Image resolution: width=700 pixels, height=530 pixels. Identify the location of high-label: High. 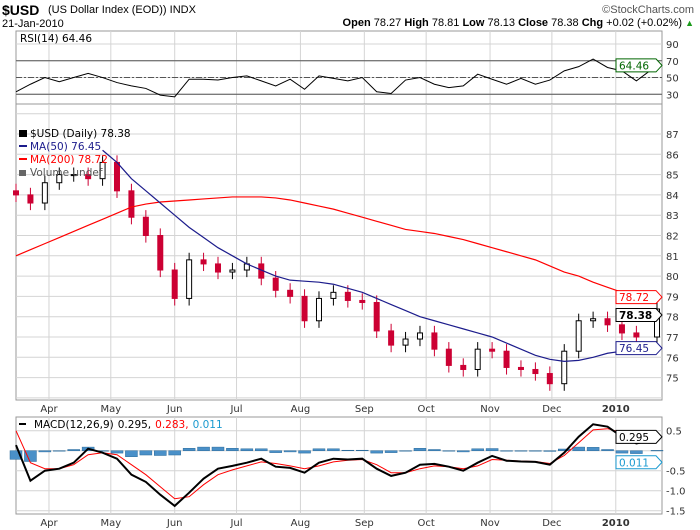
(416, 23).